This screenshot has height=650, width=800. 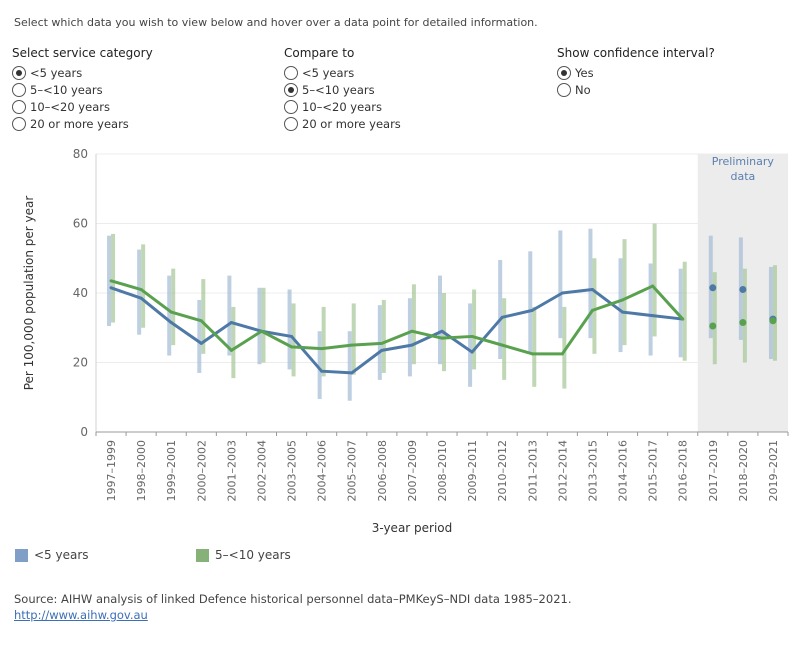 I want to click on option-label: No, so click(x=583, y=89).